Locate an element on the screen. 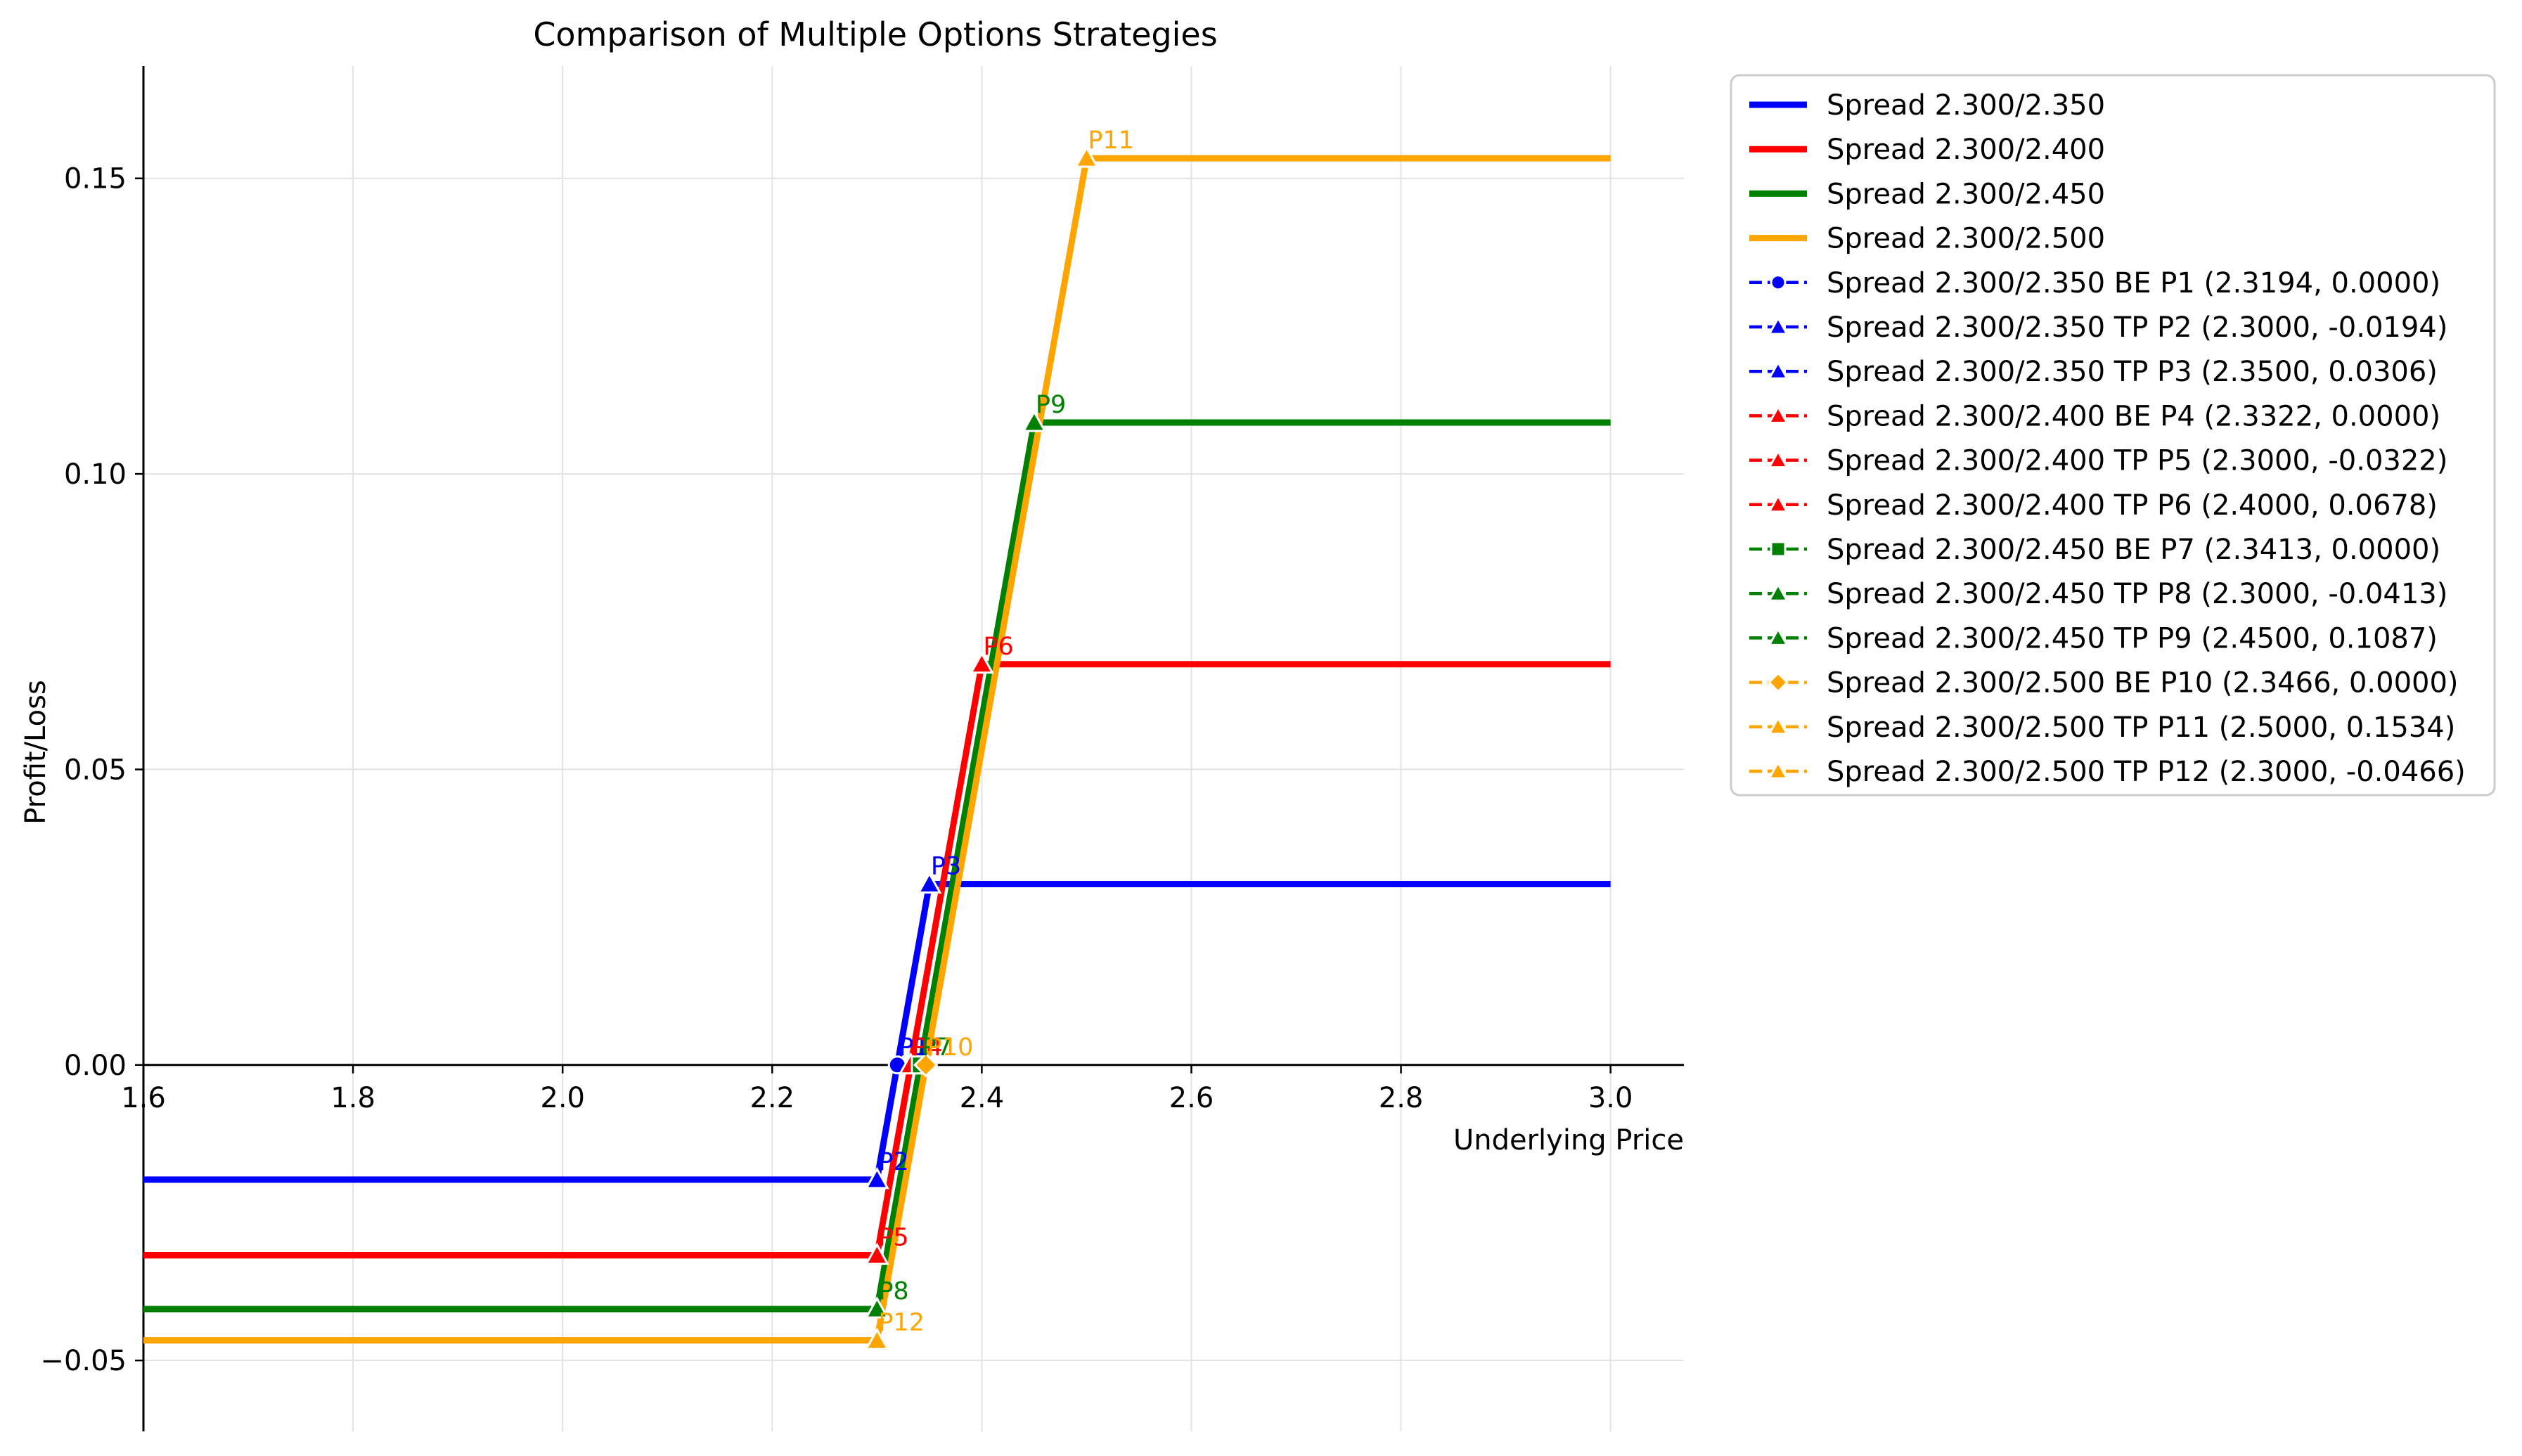 The height and width of the screenshot is (1456, 2522). x-tick-label: 1.8 is located at coordinates (352, 1098).